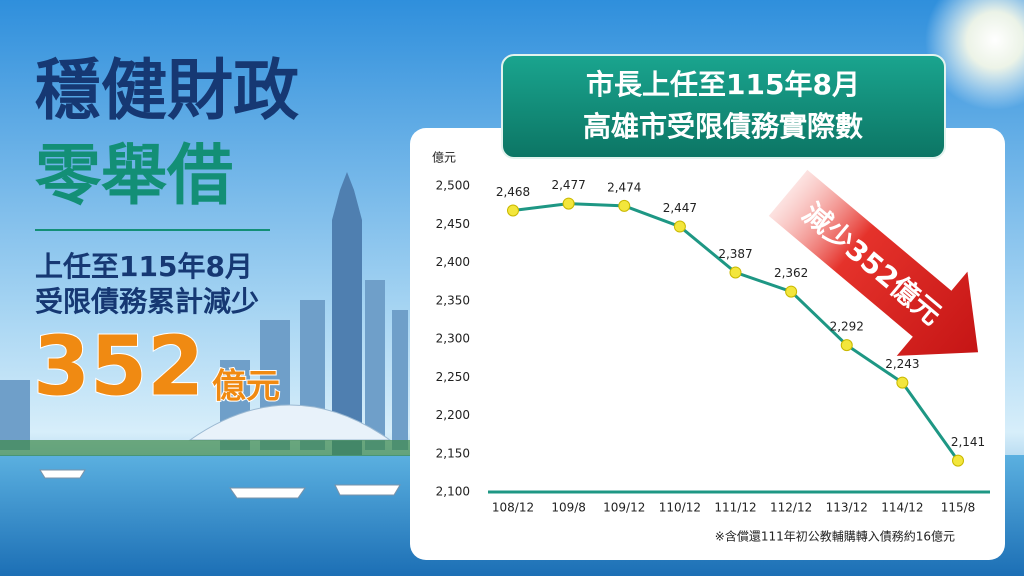 Image resolution: width=1024 pixels, height=576 pixels. I want to click on y-tick-label: 2,100, so click(453, 492).